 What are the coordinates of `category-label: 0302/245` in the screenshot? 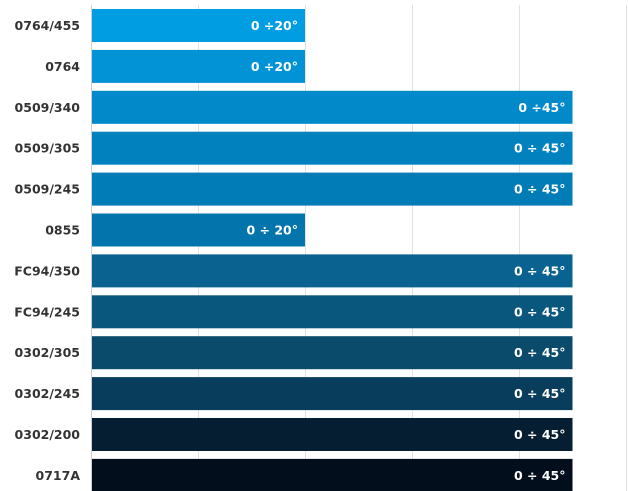 It's located at (47, 393).